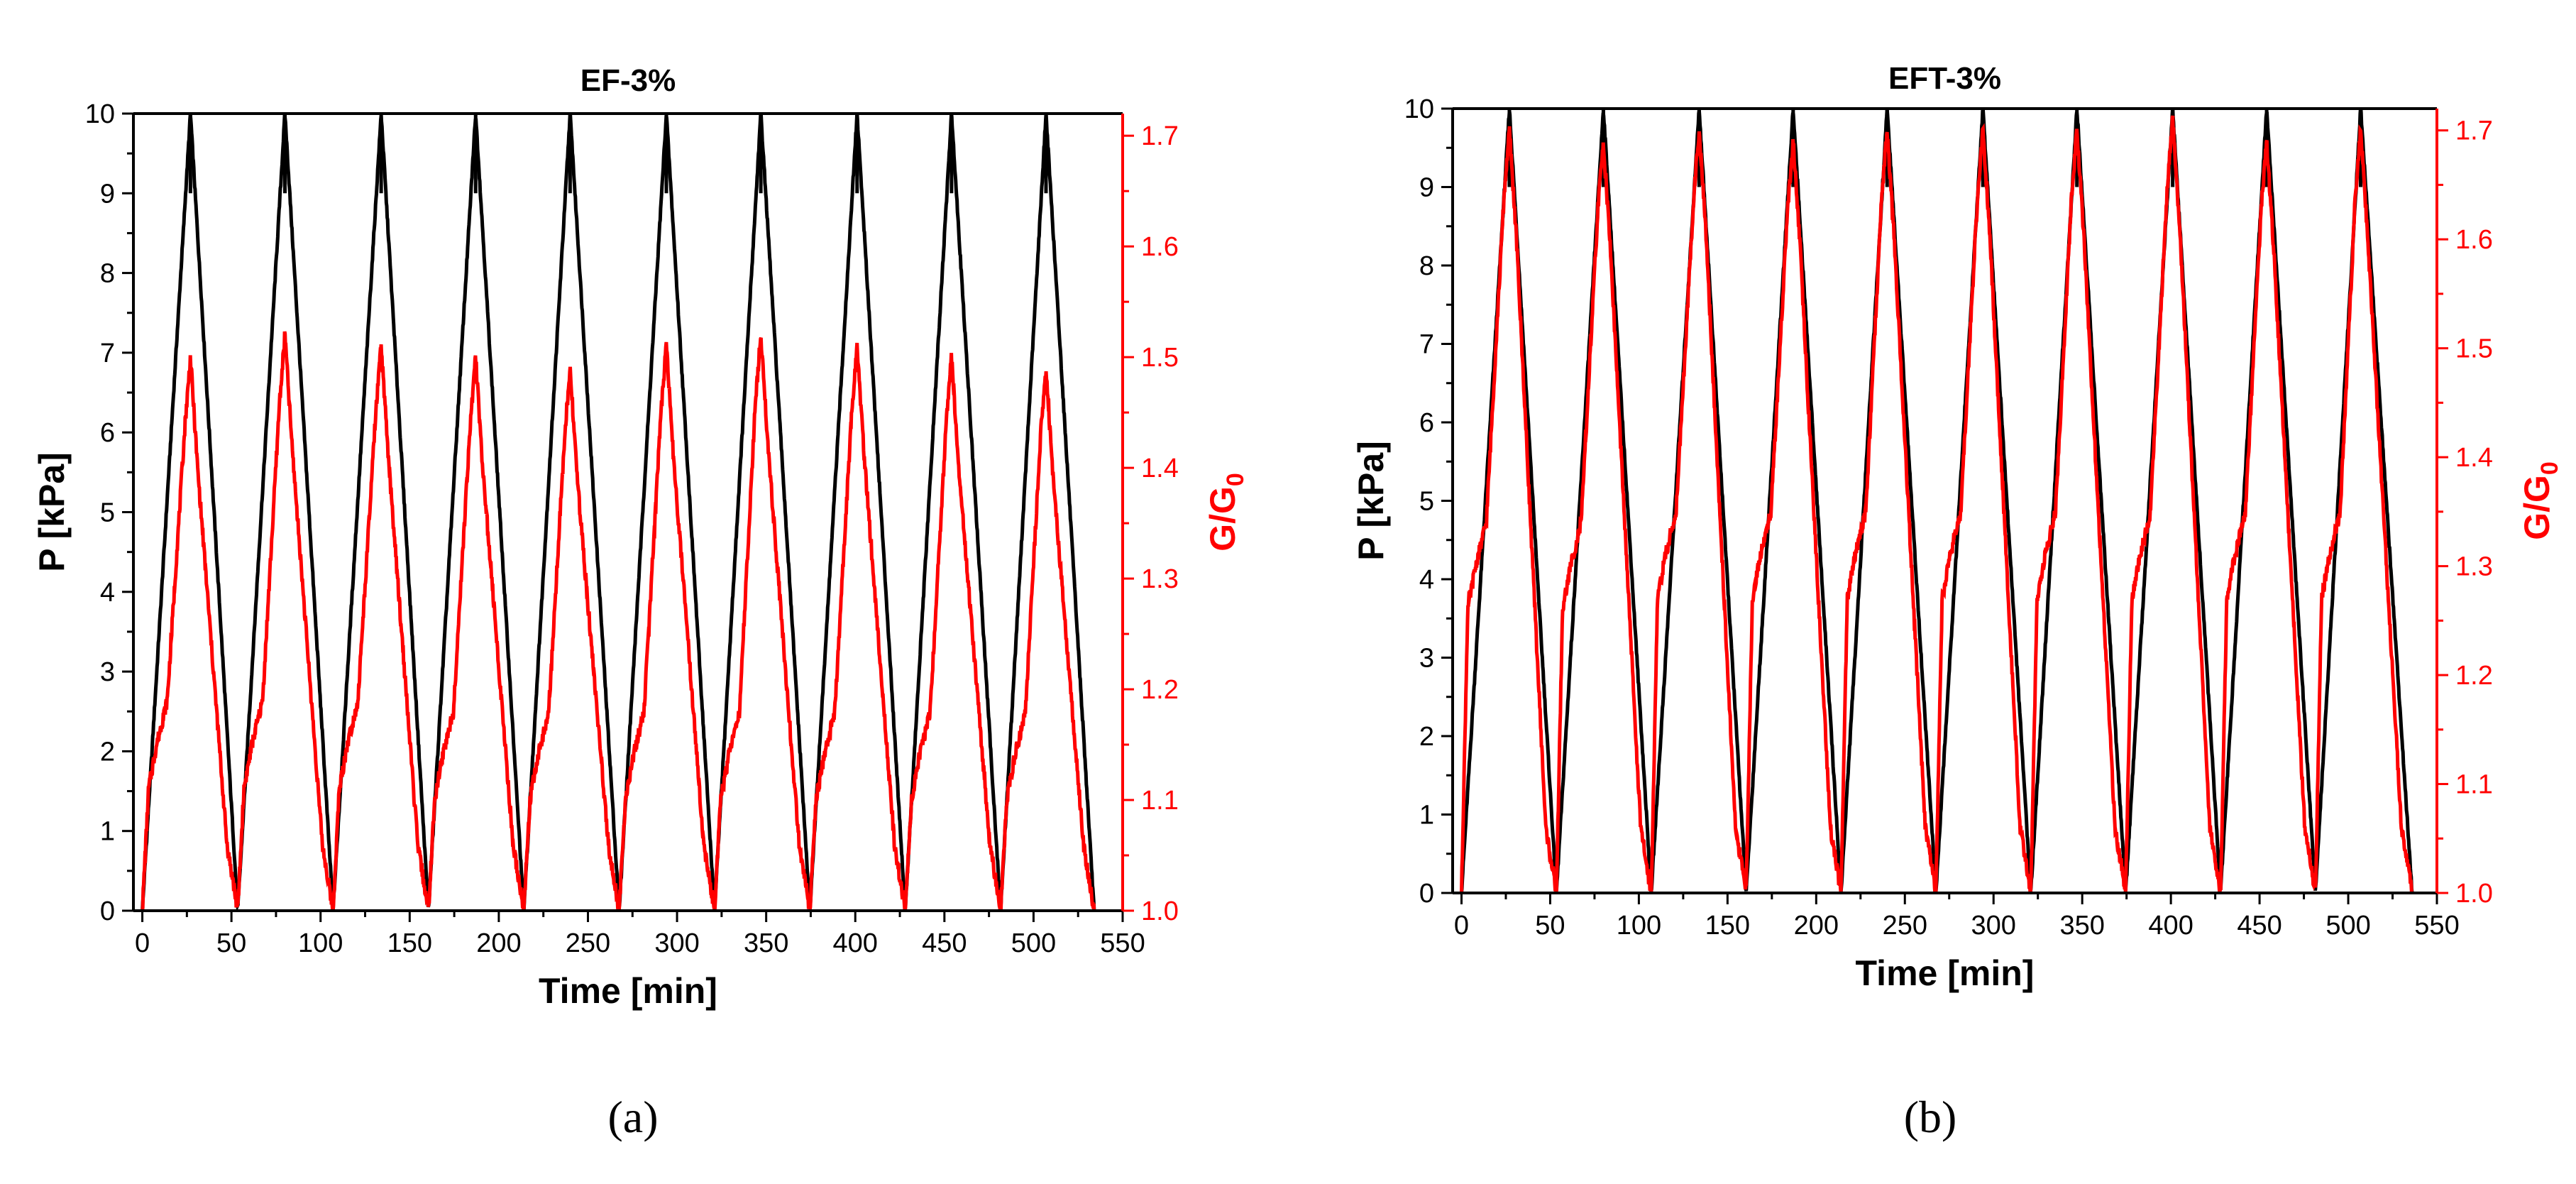  Describe the element at coordinates (632, 1117) in the screenshot. I see `panel-caption: (a)` at that location.